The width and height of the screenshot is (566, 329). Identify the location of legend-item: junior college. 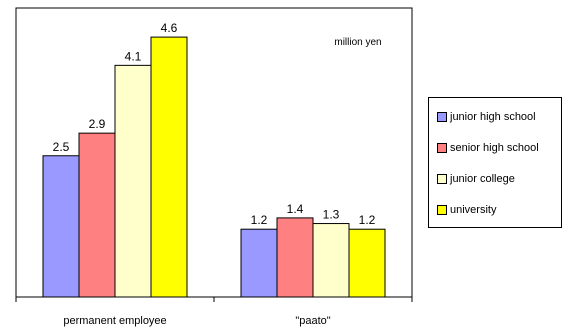
(476, 179).